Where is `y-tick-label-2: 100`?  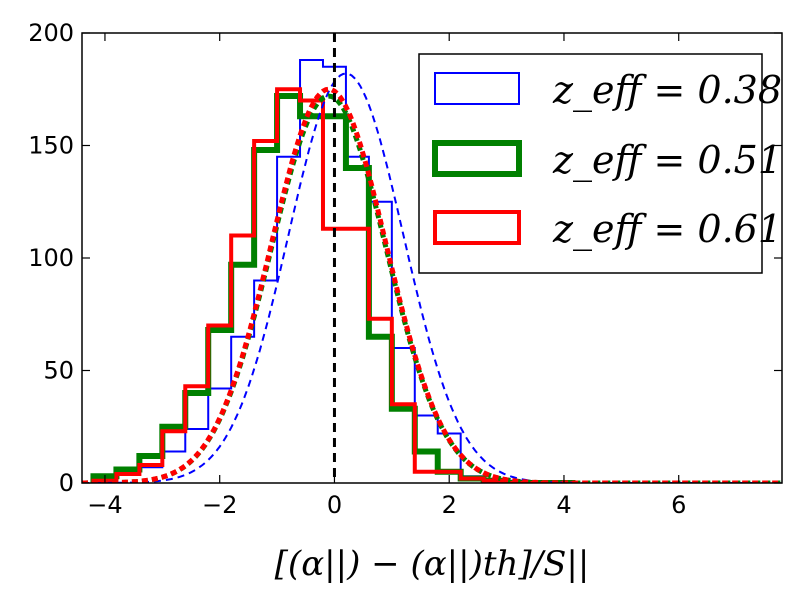
y-tick-label-2: 100 is located at coordinates (51, 258).